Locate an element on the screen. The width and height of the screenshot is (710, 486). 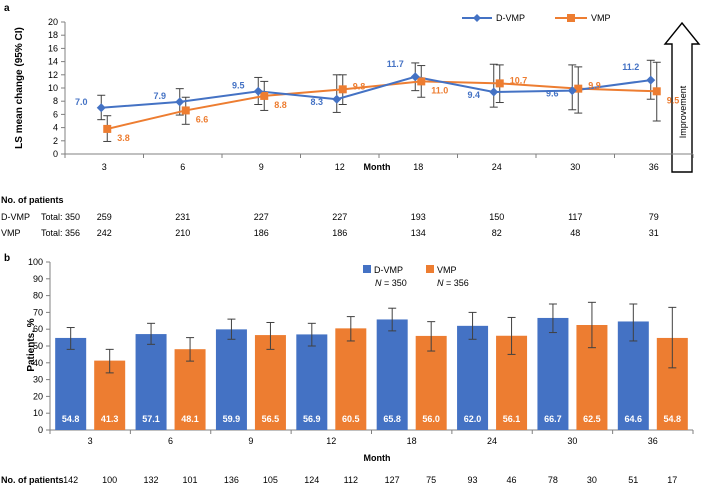
panel-a-vmp-count: 242 is located at coordinates (104, 233).